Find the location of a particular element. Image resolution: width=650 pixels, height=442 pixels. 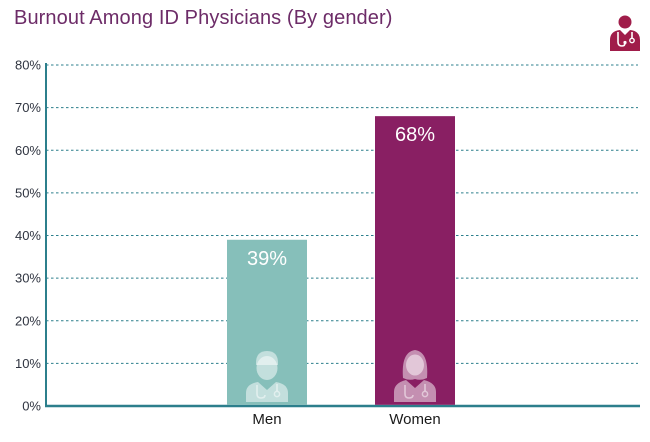

y-tick-label: 50% is located at coordinates (28, 192).